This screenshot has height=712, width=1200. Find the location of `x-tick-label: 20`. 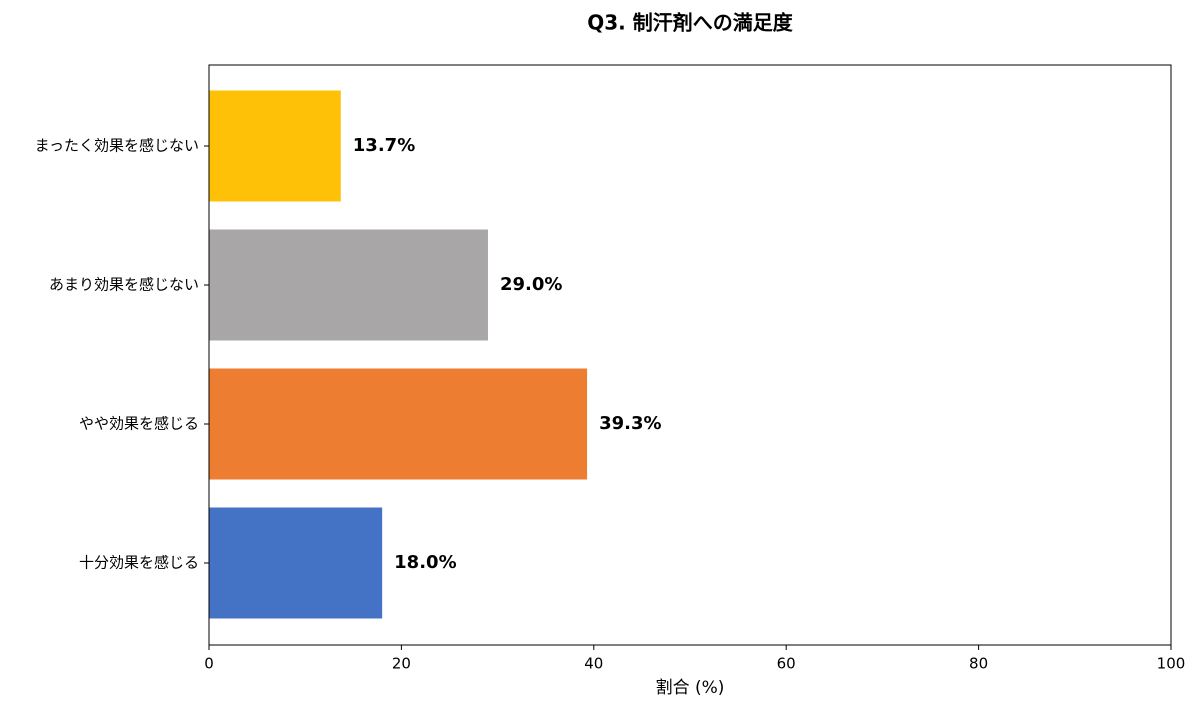

x-tick-label: 20 is located at coordinates (401, 664).